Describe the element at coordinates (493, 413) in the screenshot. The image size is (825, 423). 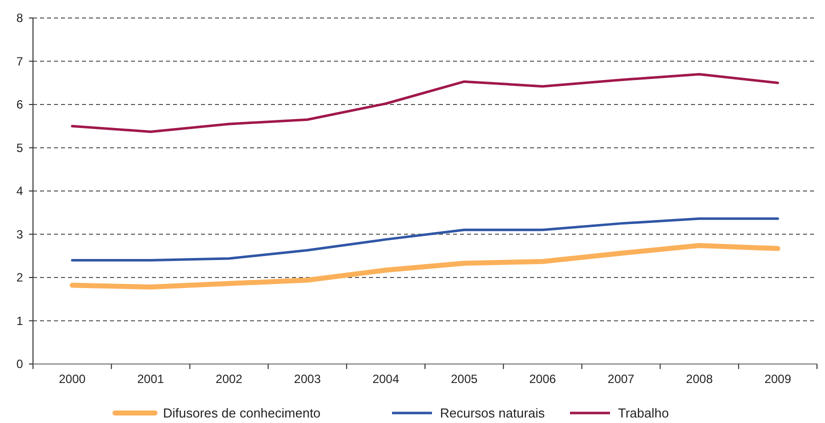
I see `legend-label: Recursos naturais` at that location.